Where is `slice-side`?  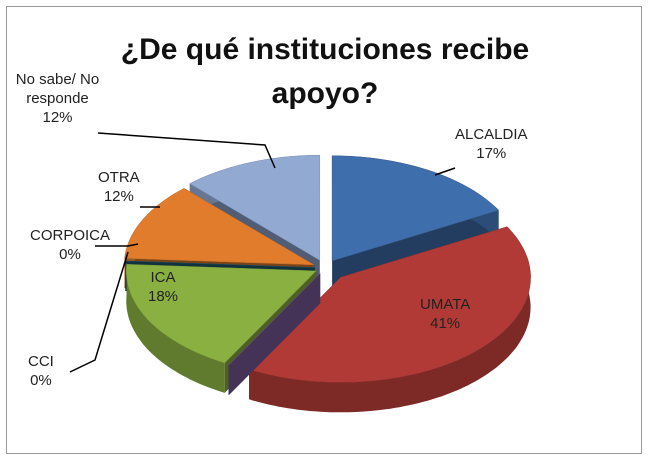 slice-side is located at coordinates (175, 328).